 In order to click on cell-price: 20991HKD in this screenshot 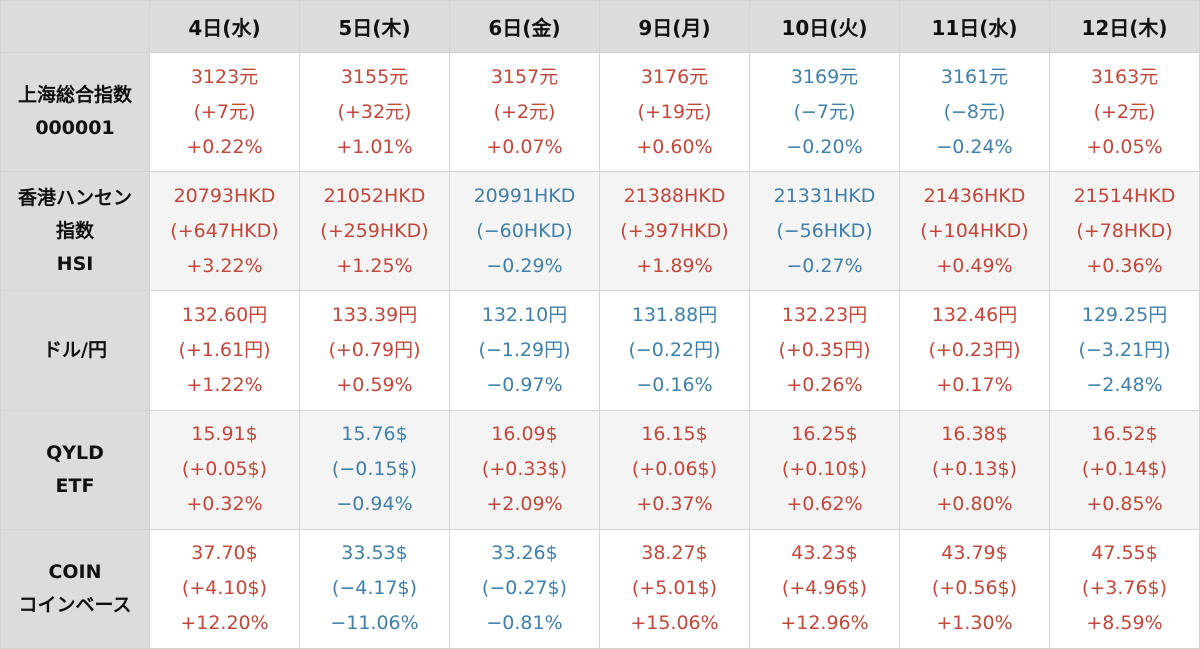, I will do `click(524, 195)`.